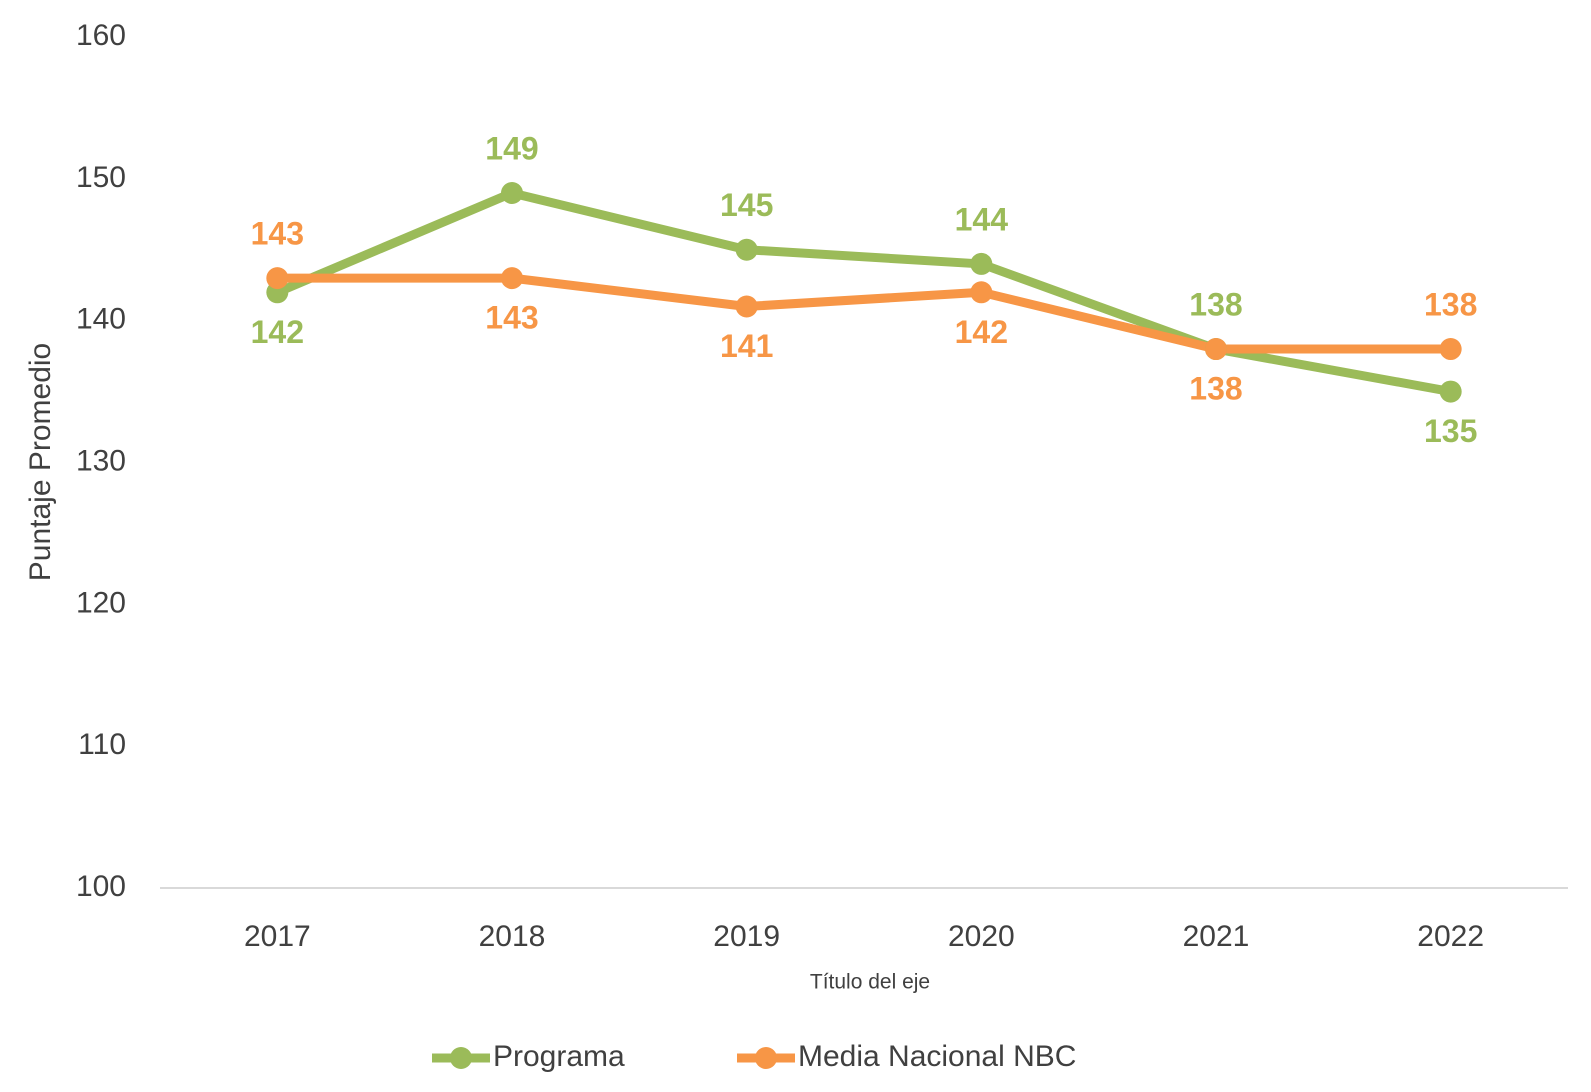 This screenshot has height=1092, width=1591. What do you see at coordinates (101, 886) in the screenshot?
I see `y-tick-label: 100` at bounding box center [101, 886].